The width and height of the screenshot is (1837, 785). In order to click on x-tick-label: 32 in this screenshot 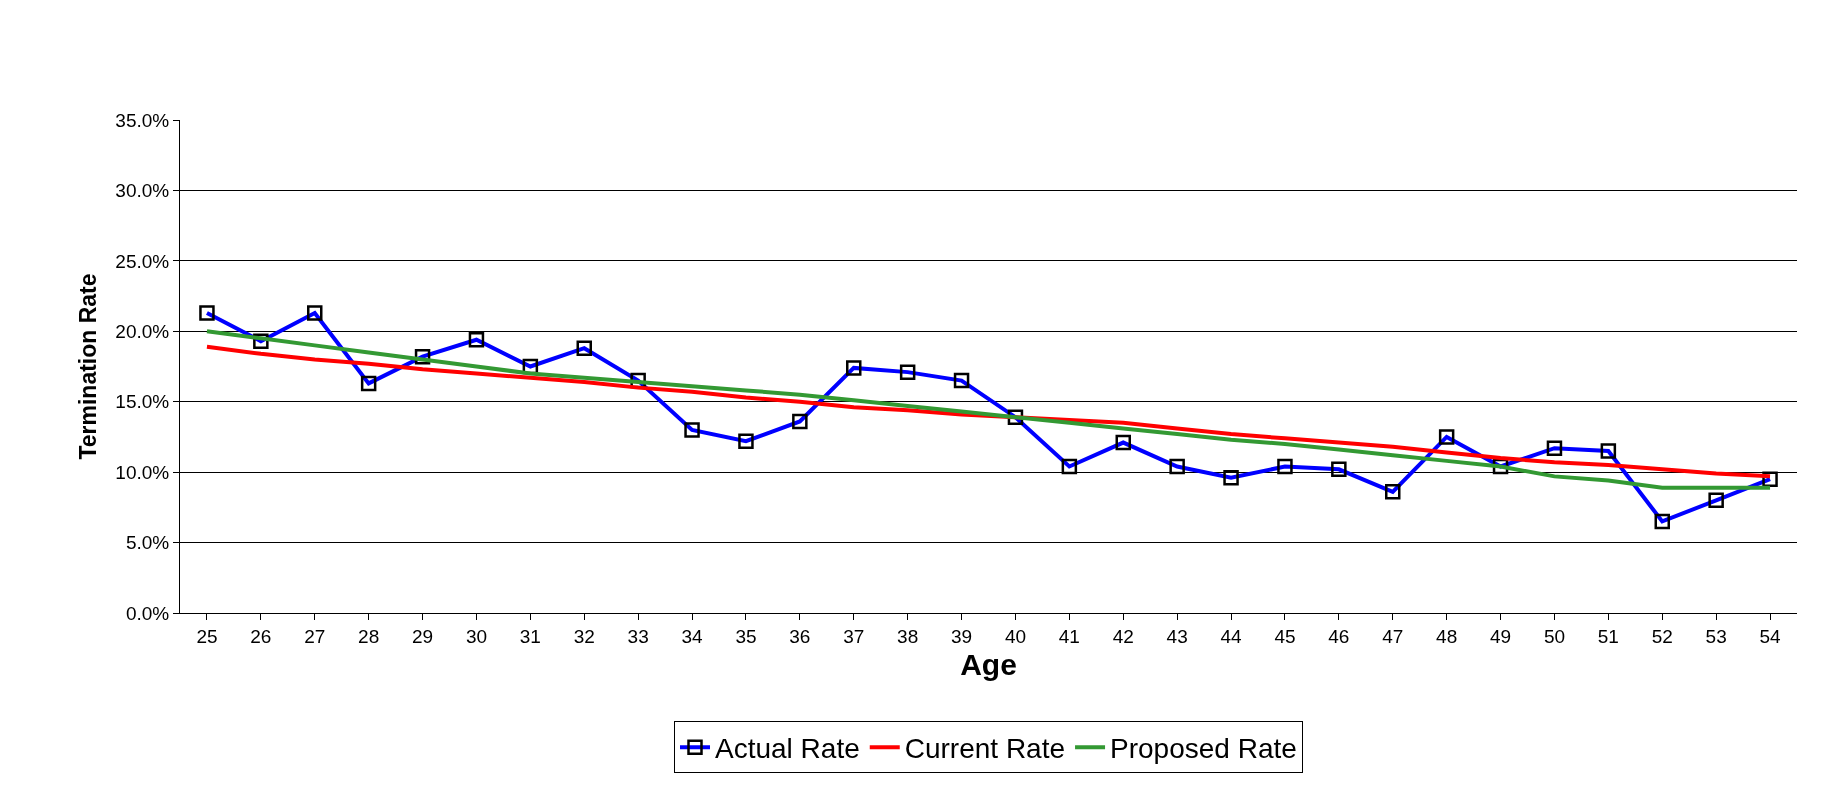, I will do `click(584, 636)`.